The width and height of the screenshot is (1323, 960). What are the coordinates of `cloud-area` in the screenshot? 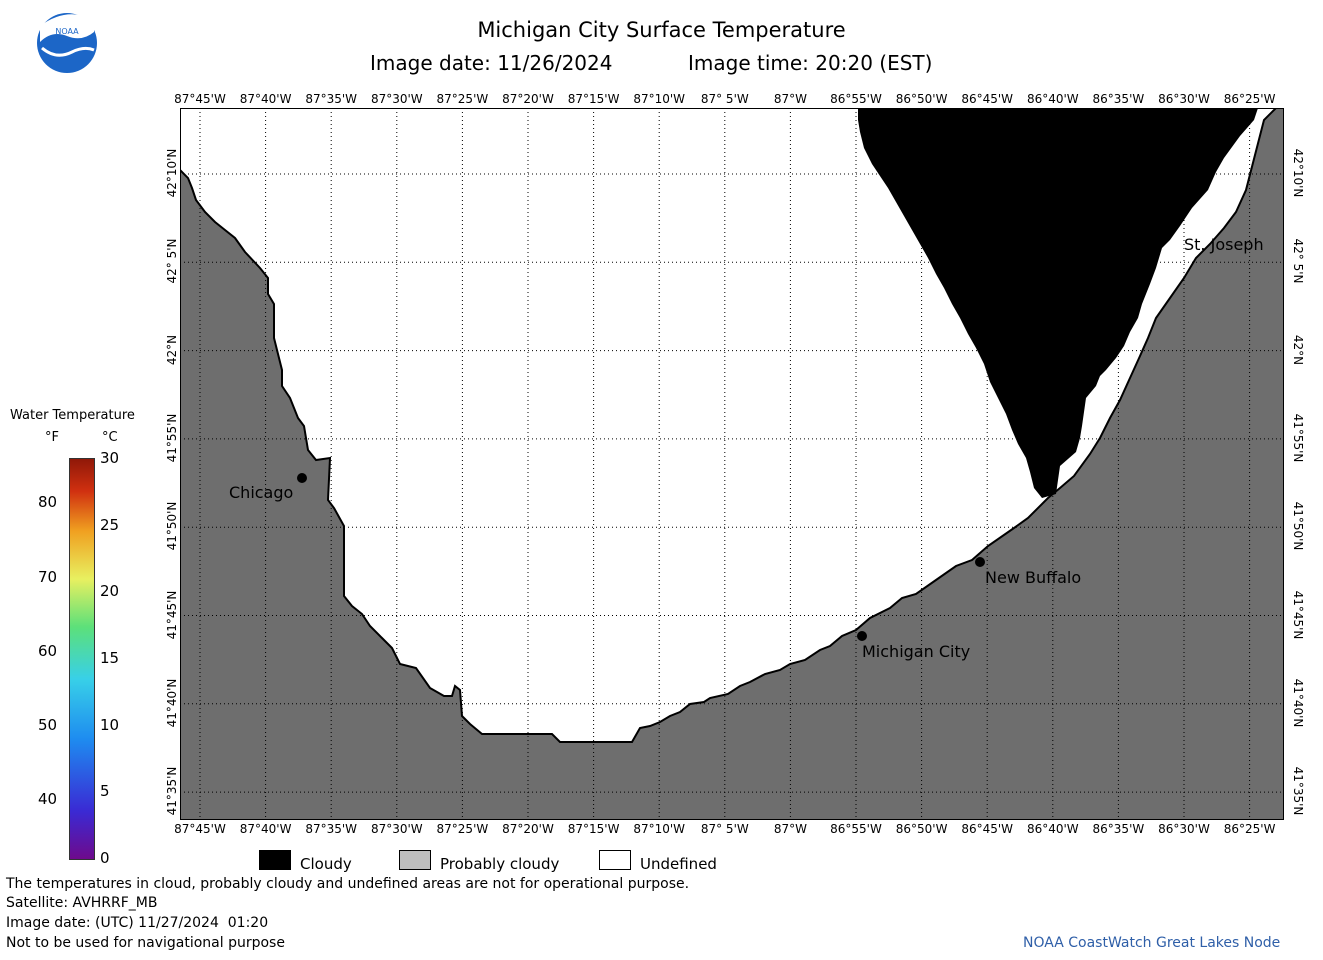 It's located at (1058, 303).